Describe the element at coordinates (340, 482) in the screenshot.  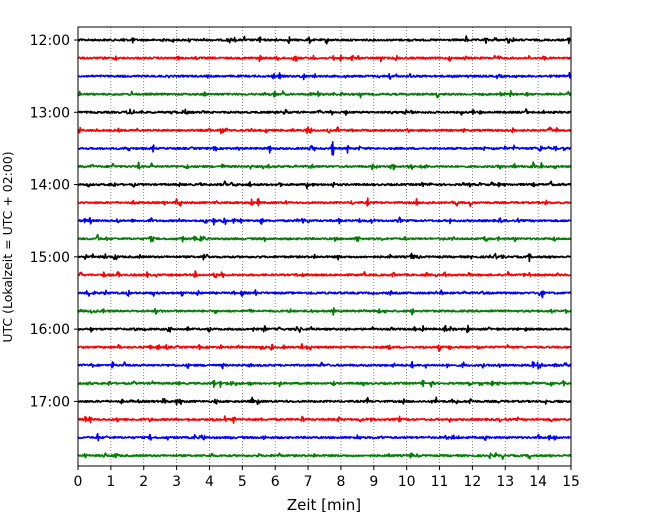
I see `x-tick-label: 8` at that location.